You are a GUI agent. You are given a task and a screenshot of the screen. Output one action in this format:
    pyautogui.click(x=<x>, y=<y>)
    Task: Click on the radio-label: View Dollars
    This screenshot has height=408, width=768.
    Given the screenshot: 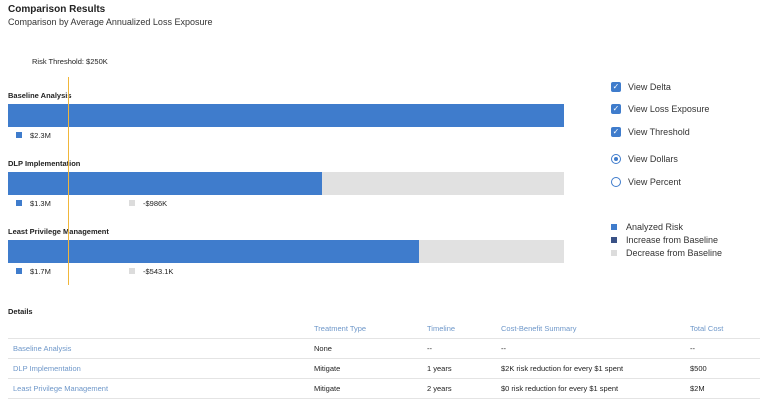 What is the action you would take?
    pyautogui.click(x=653, y=159)
    